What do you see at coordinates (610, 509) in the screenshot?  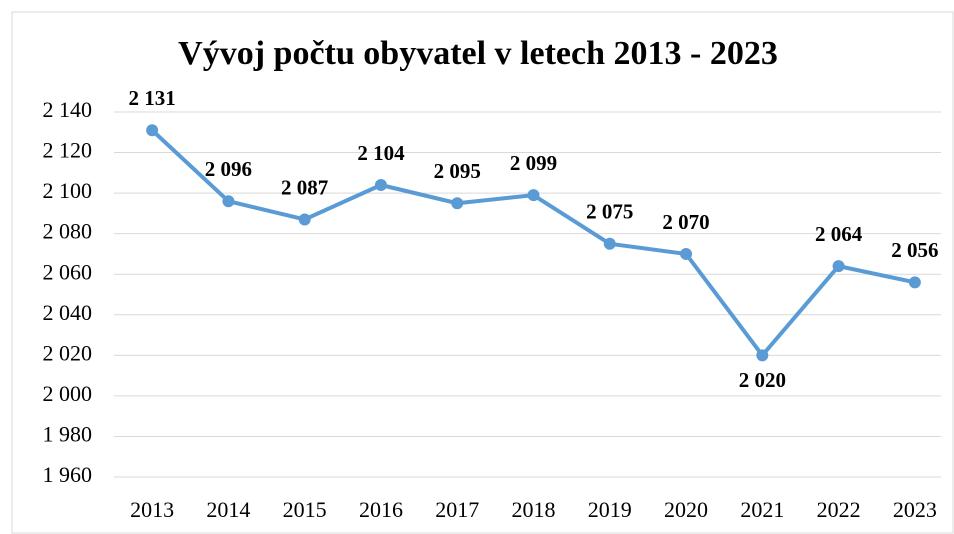 I see `x-tick-label: 2019` at bounding box center [610, 509].